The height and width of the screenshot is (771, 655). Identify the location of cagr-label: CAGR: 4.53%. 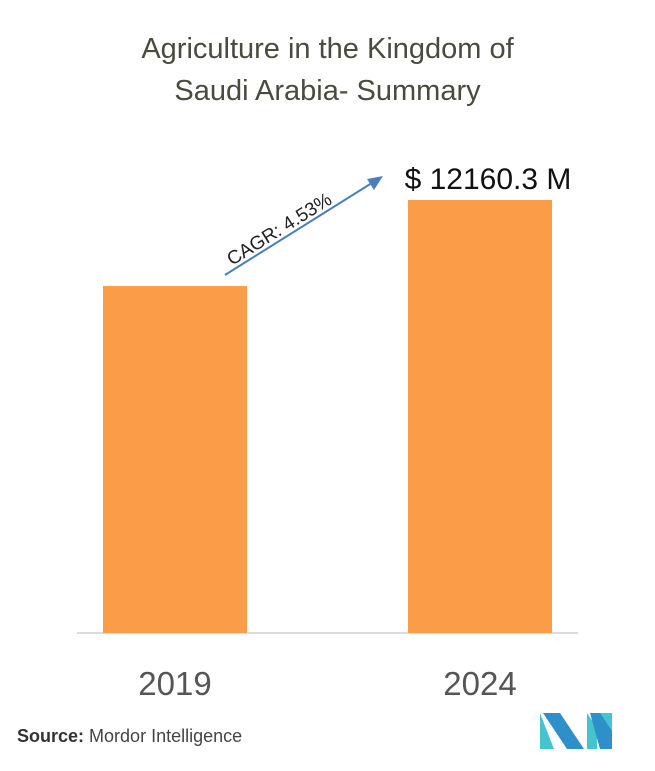
(280, 229).